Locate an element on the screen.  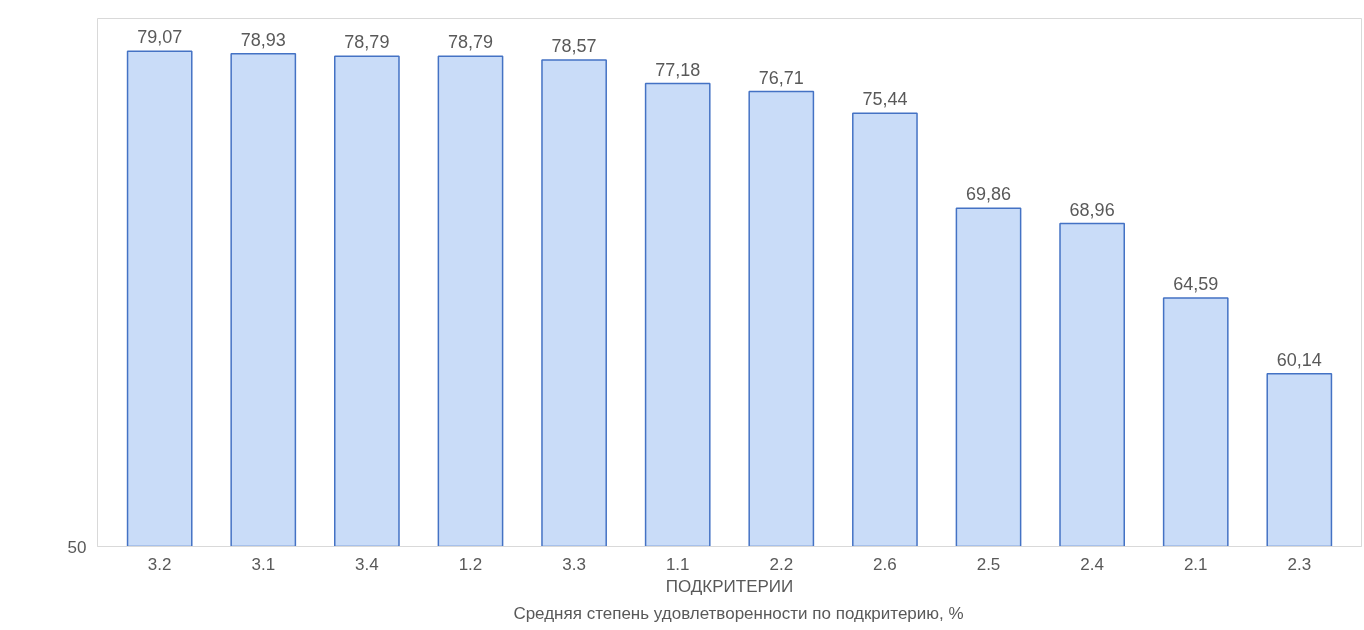
text: 50 is located at coordinates (77, 547).